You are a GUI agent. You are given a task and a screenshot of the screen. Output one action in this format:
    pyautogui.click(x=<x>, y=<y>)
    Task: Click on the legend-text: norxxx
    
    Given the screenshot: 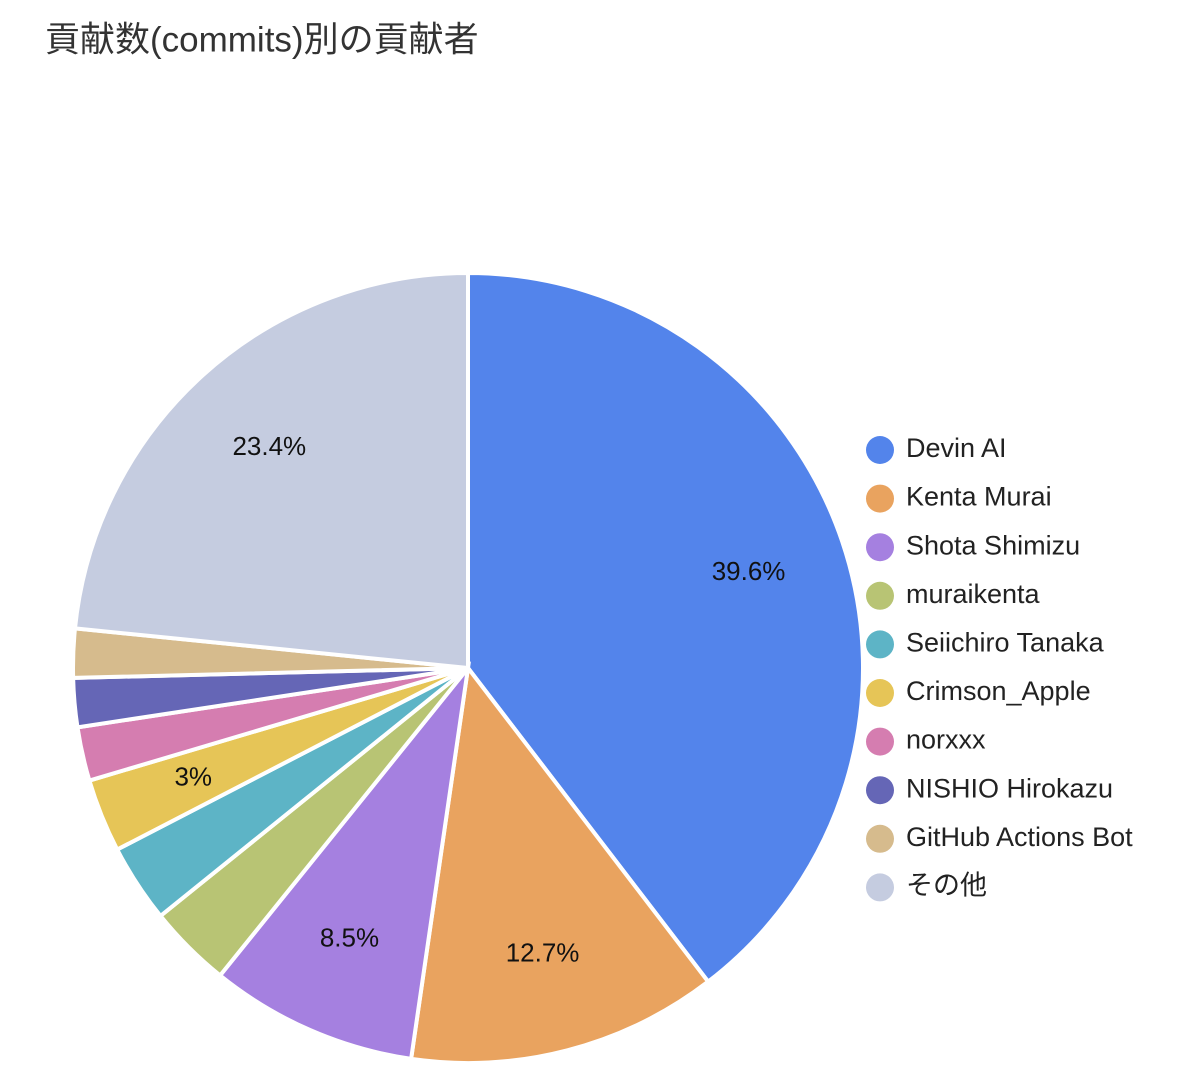 What is the action you would take?
    pyautogui.click(x=946, y=740)
    